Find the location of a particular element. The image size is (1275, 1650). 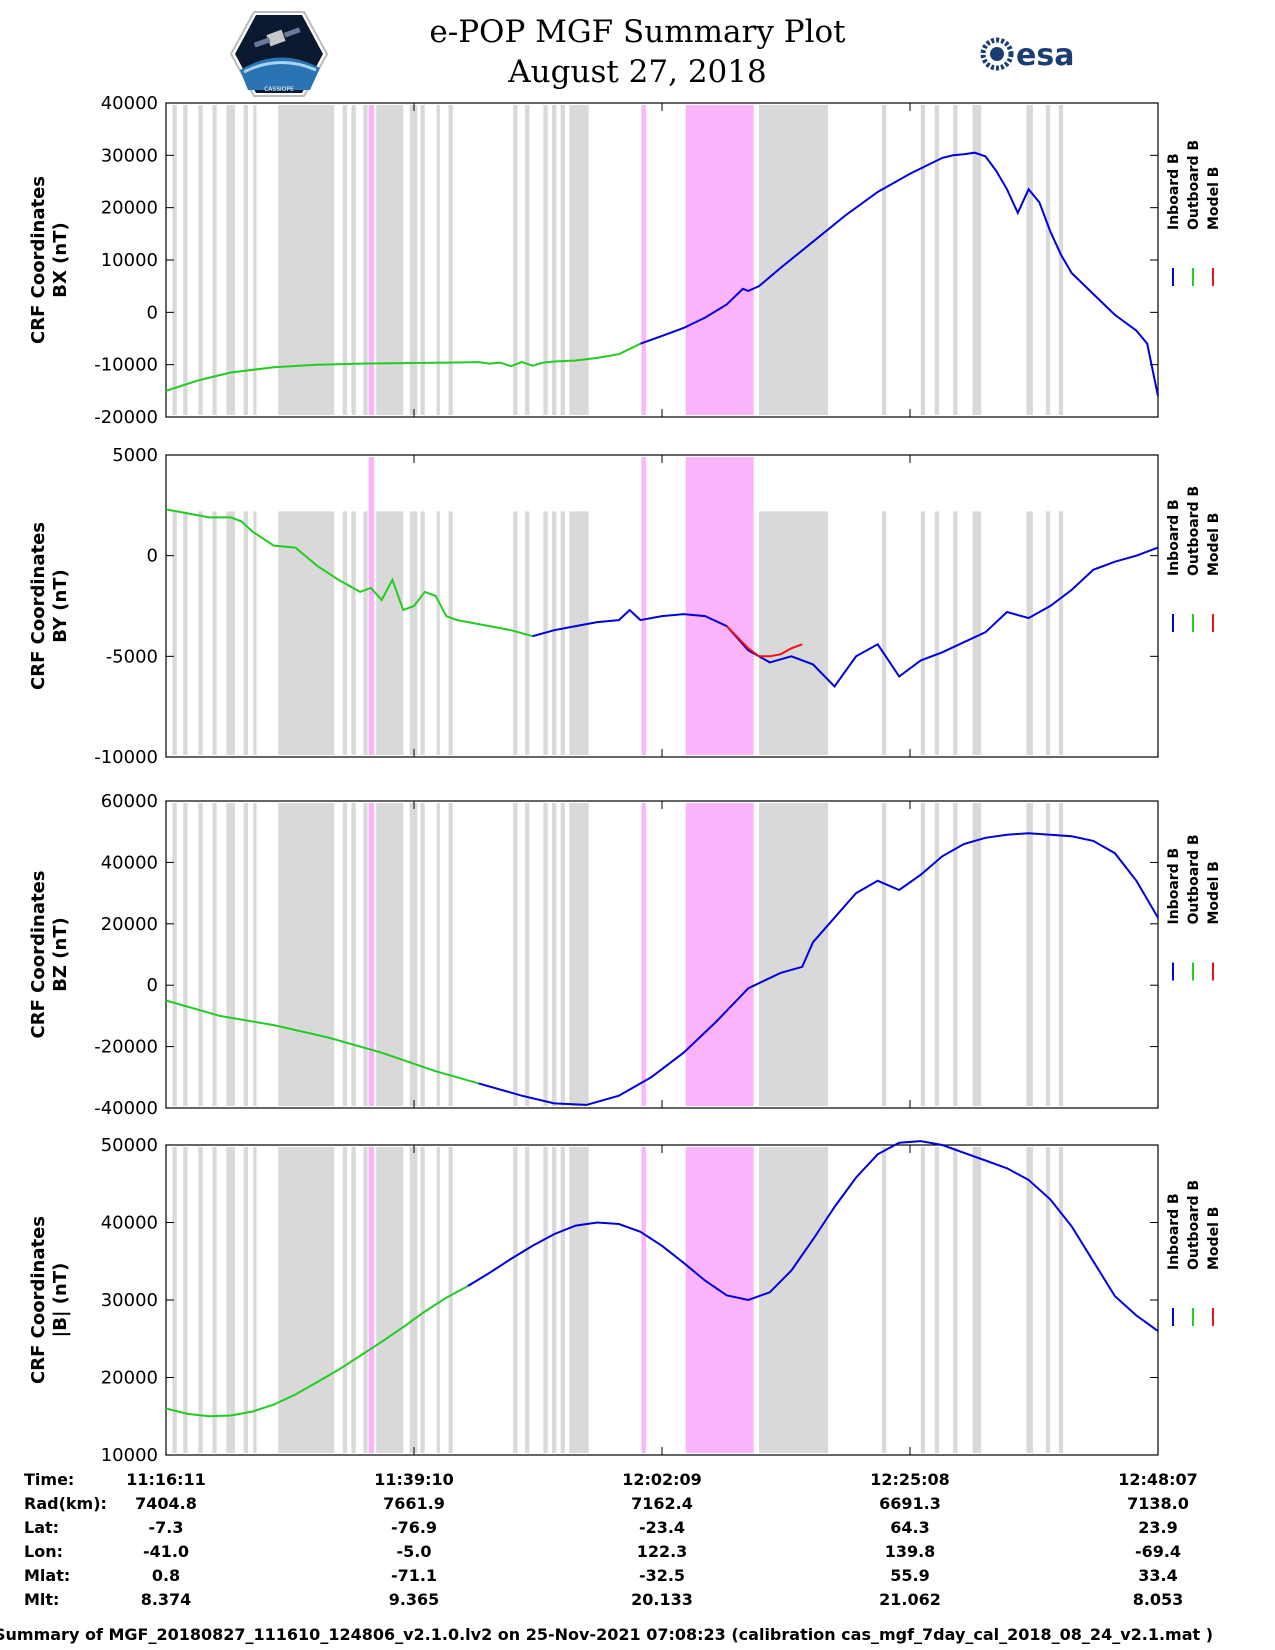

ephemeris-value: 12:02:09 is located at coordinates (662, 1479).